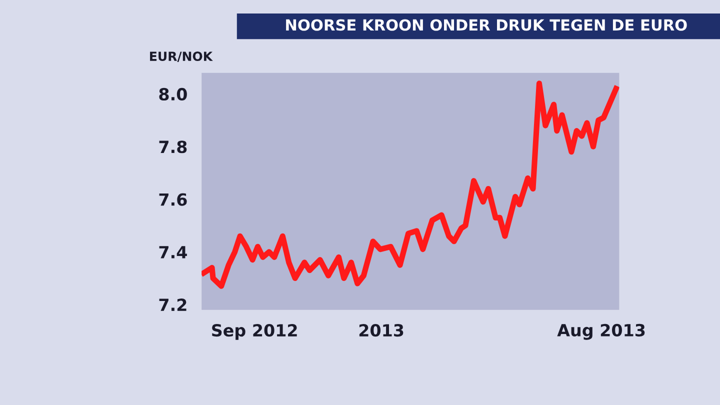 The image size is (720, 405). I want to click on y-tick-label: 8.0, so click(173, 94).